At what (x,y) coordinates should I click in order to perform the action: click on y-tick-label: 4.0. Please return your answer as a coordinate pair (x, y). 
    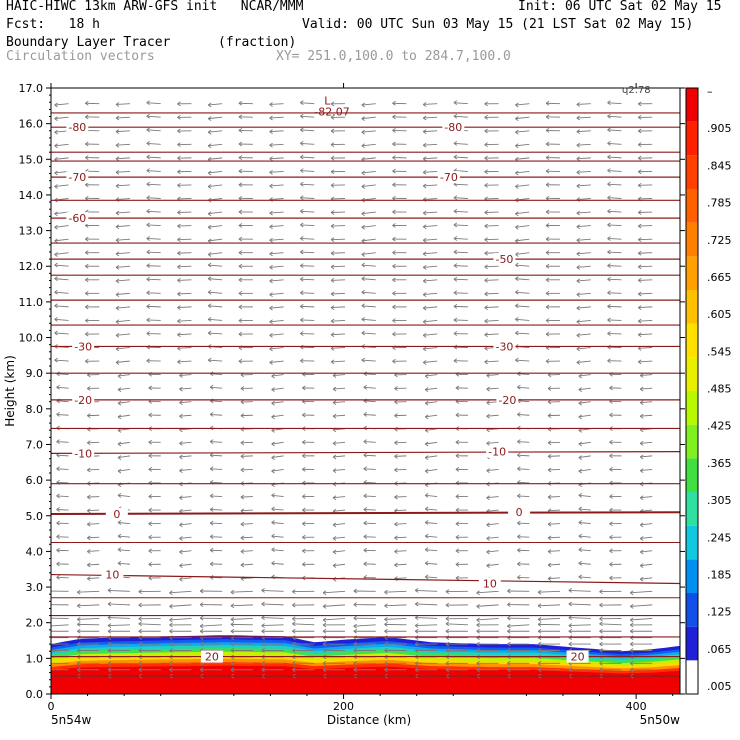
    Looking at the image, I should click on (35, 551).